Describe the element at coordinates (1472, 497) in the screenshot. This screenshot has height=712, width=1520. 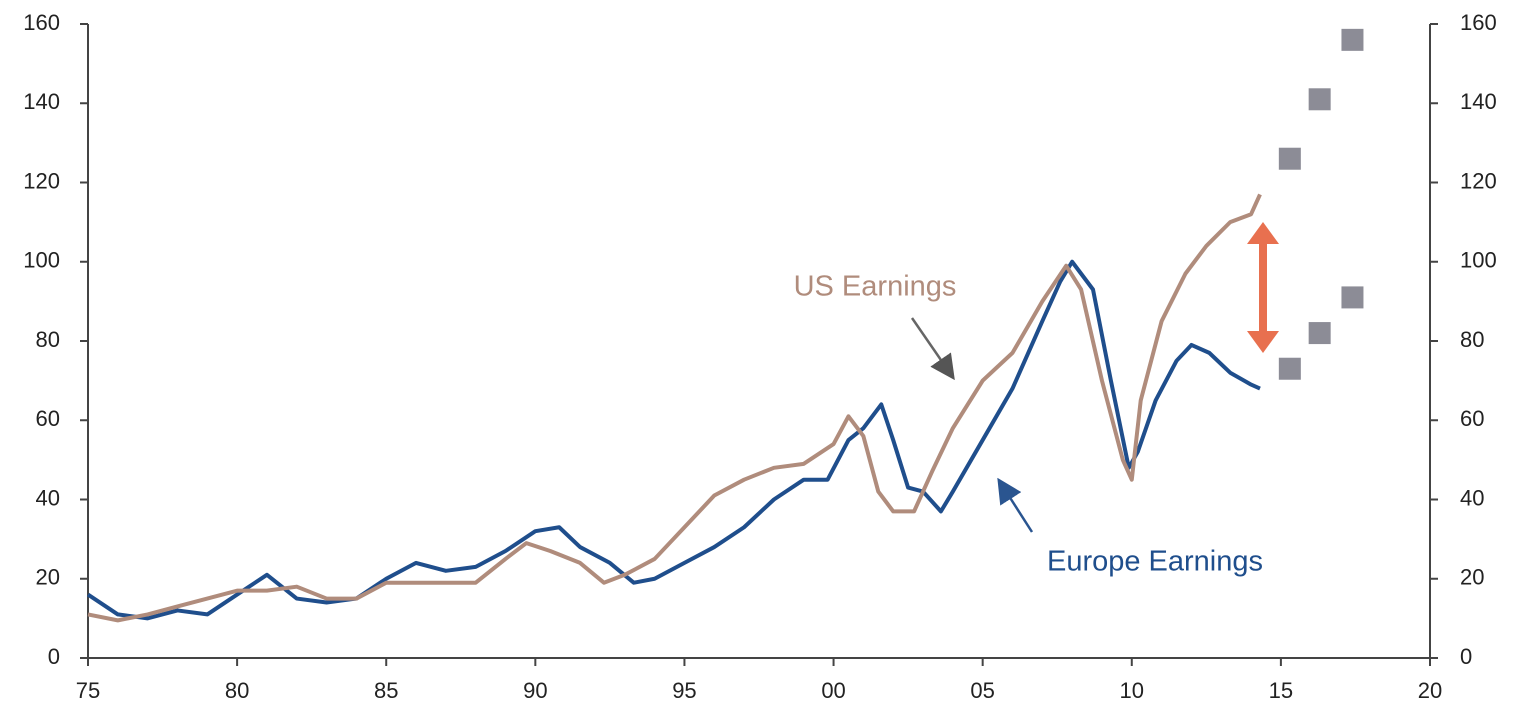
I see `y2-tick-label: 40` at that location.